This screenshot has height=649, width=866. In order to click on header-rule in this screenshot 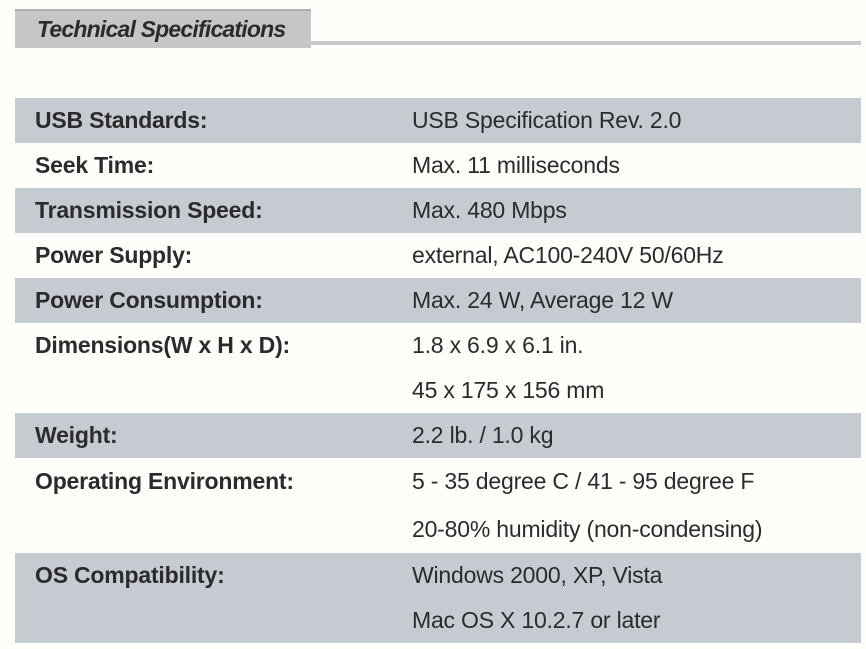, I will do `click(583, 43)`.